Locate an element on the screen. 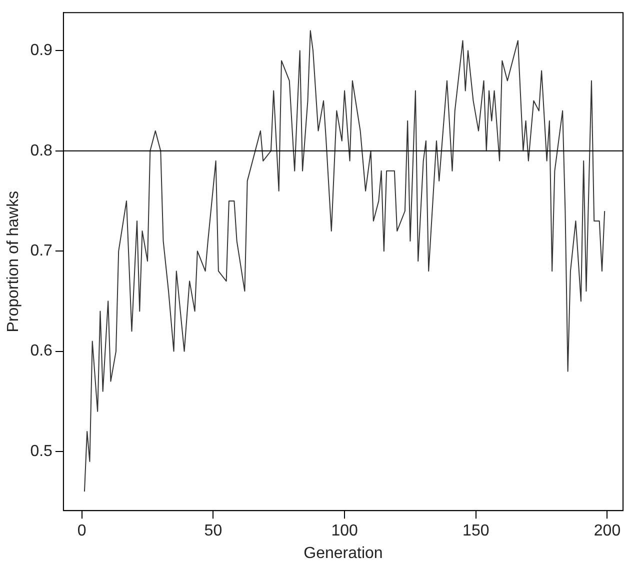 The image size is (624, 563). x-tick-label: 50 is located at coordinates (213, 531).